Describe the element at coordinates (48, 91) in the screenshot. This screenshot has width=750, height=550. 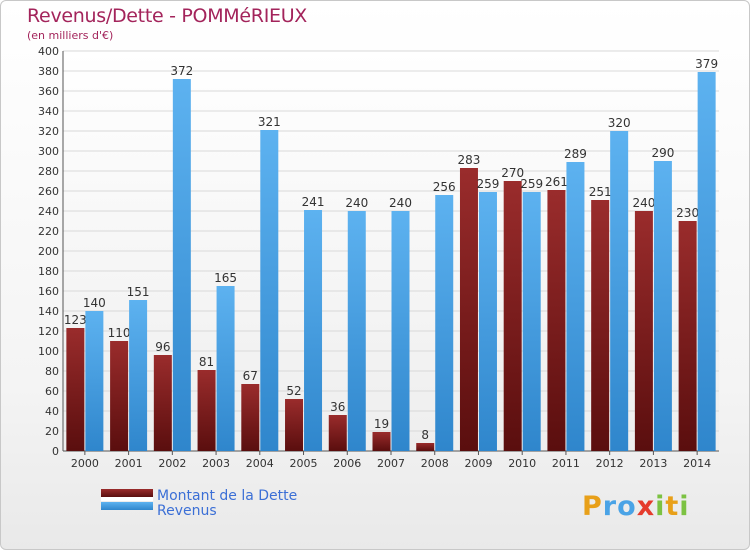
I see `y-tick-label: 360` at that location.